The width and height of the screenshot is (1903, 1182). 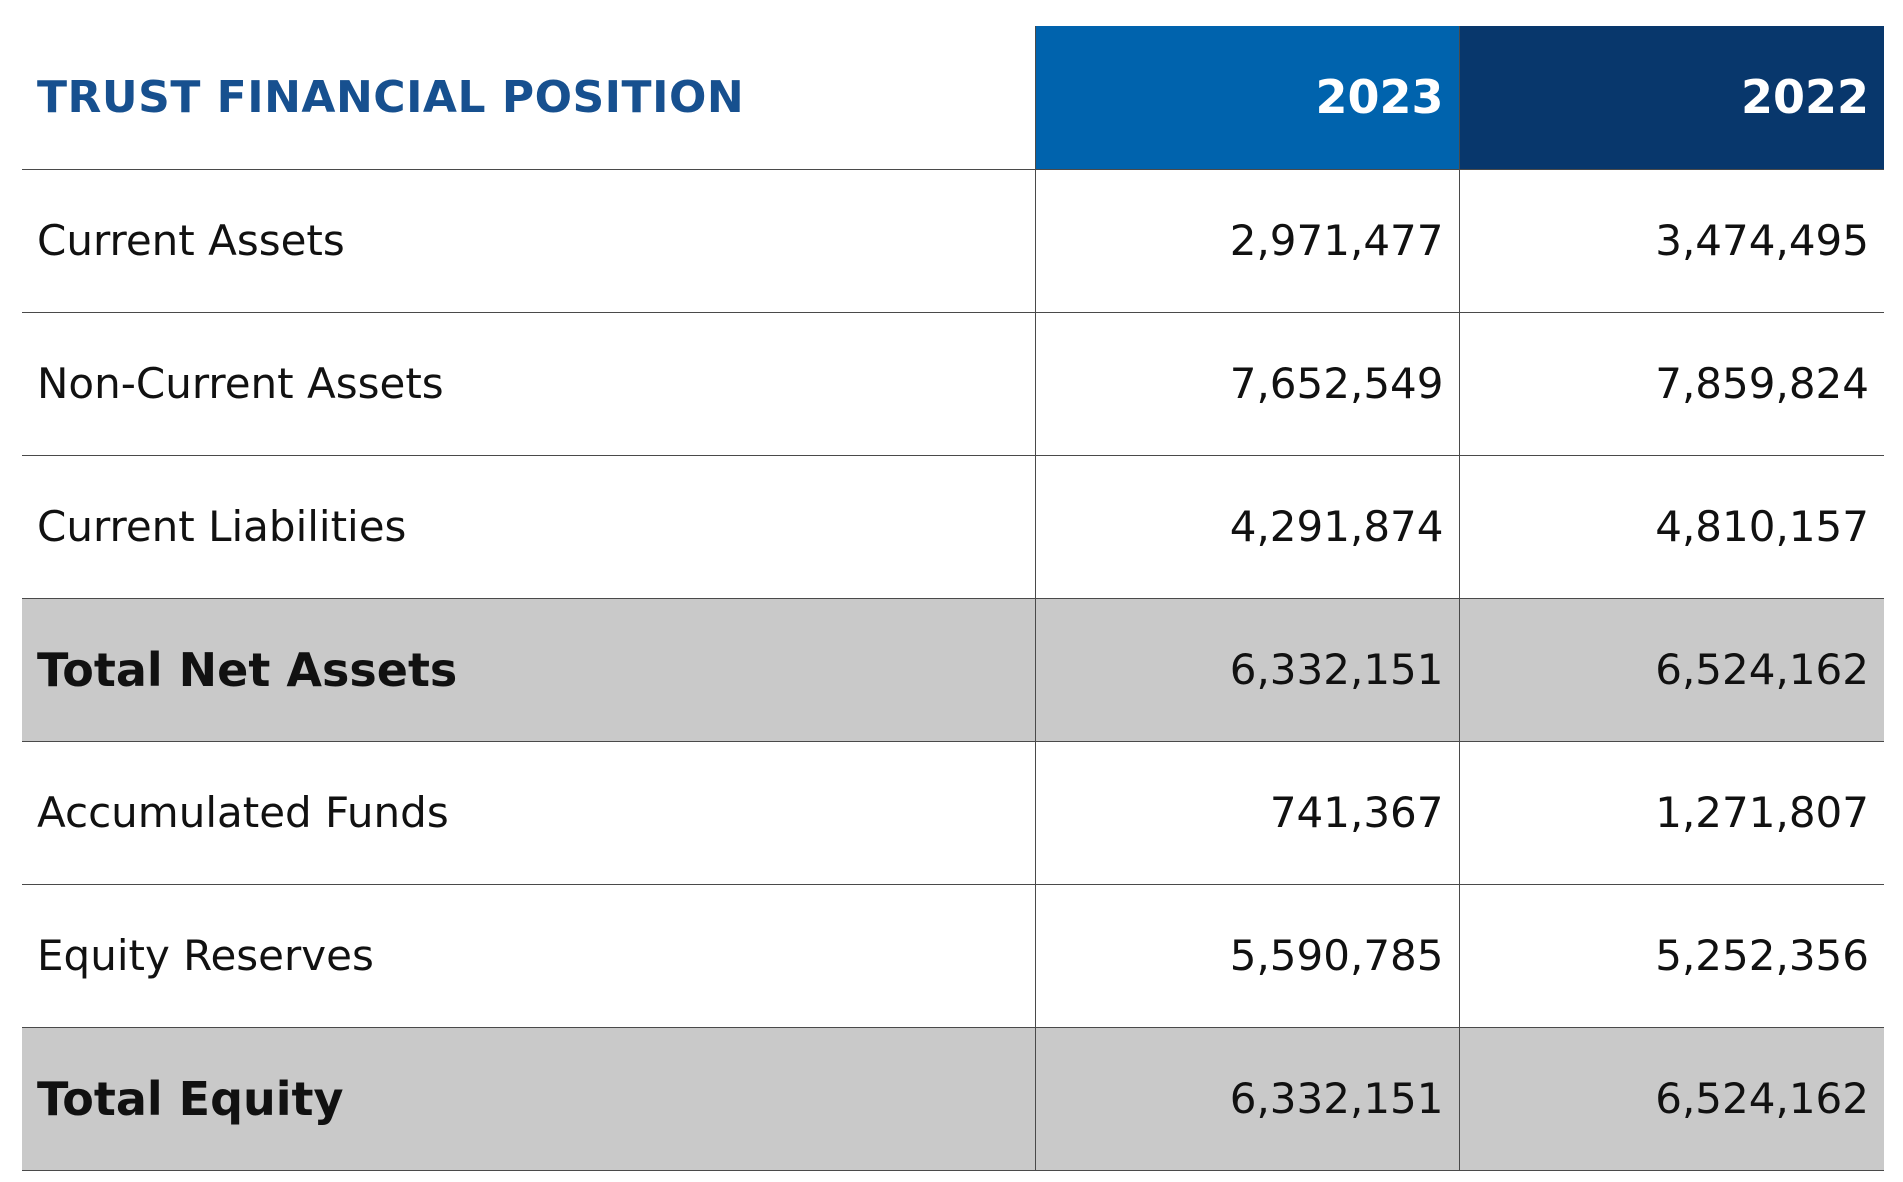 What do you see at coordinates (528, 241) in the screenshot?
I see `row-label: Current Assets` at bounding box center [528, 241].